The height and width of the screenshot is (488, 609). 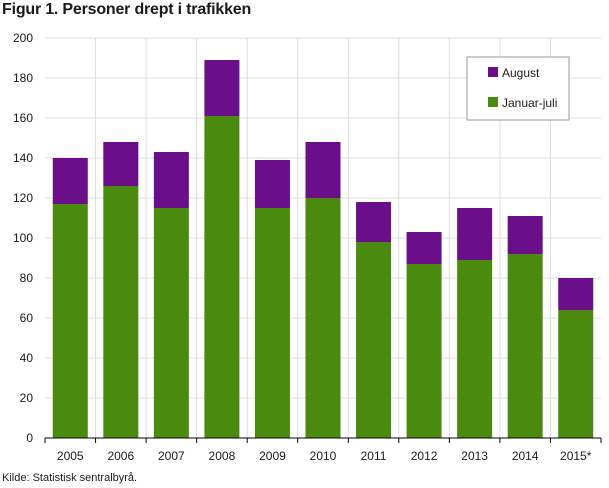 What do you see at coordinates (576, 456) in the screenshot?
I see `x-tick-label: 2015*` at bounding box center [576, 456].